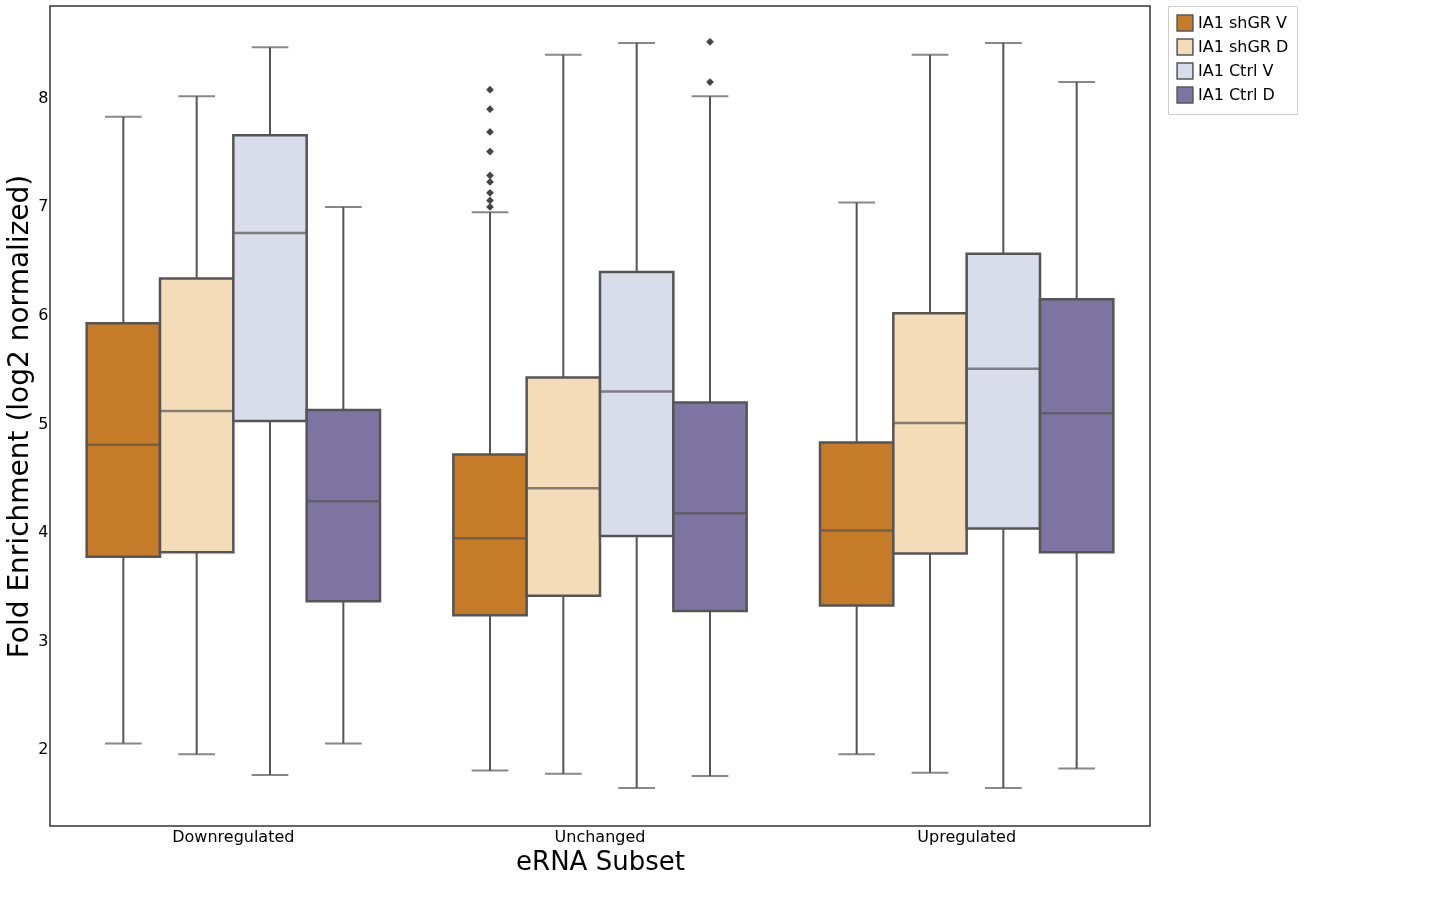  What do you see at coordinates (43, 532) in the screenshot?
I see `y-tick-label: 4` at bounding box center [43, 532].